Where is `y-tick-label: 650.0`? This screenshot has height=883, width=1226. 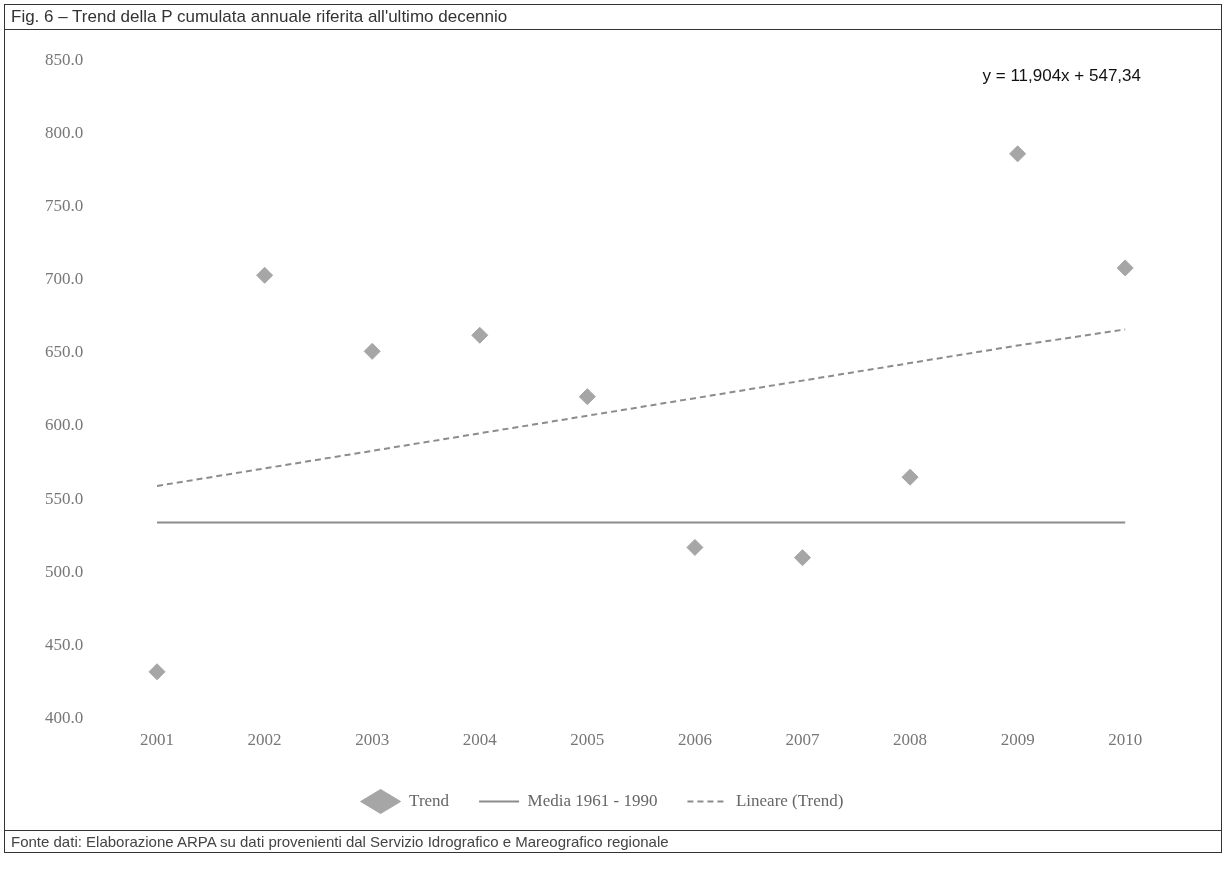 y-tick-label: 650.0 is located at coordinates (64, 352).